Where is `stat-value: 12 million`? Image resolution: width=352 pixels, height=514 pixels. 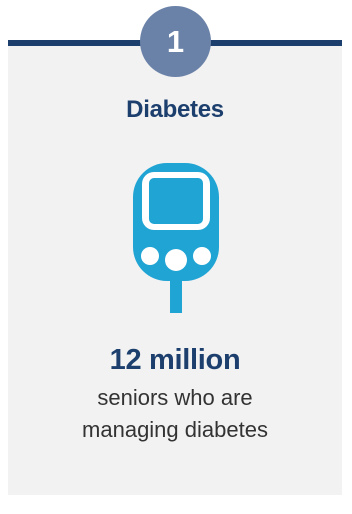
stat-value: 12 million is located at coordinates (175, 360).